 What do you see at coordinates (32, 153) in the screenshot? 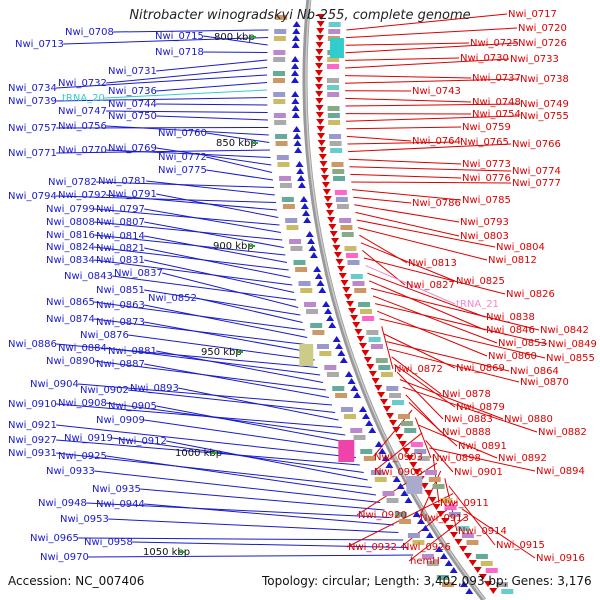
I see `forward-gene-label: Nwi_0771` at bounding box center [32, 153].